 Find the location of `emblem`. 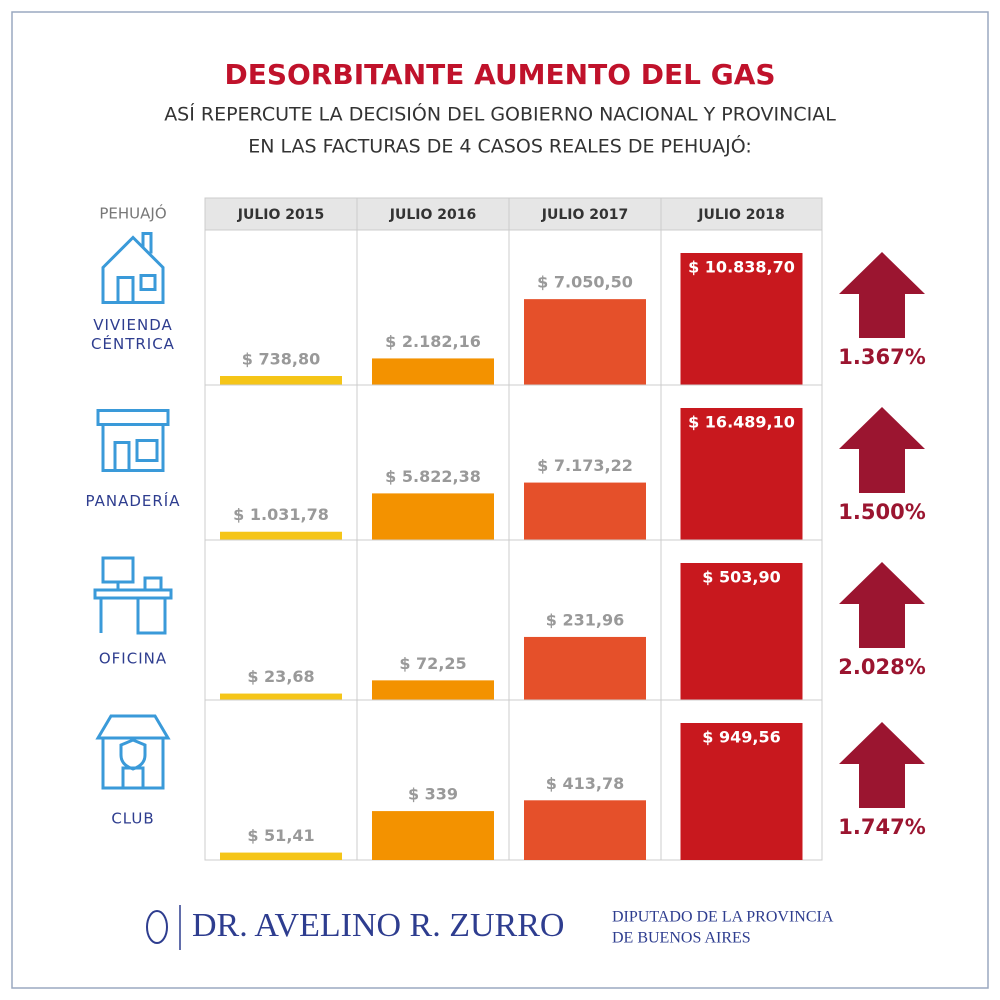

emblem is located at coordinates (163, 927).